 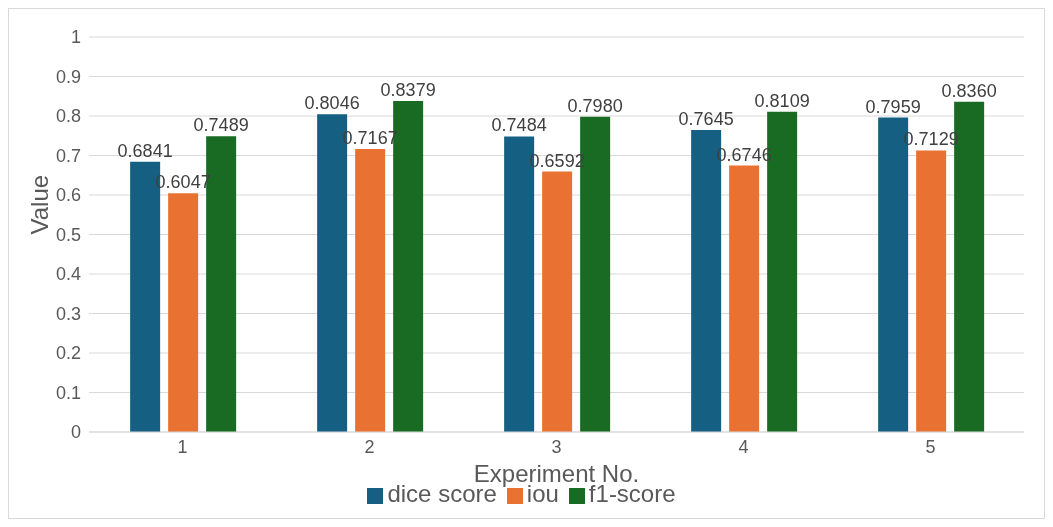 I want to click on data-label: 0.7980, so click(x=595, y=105).